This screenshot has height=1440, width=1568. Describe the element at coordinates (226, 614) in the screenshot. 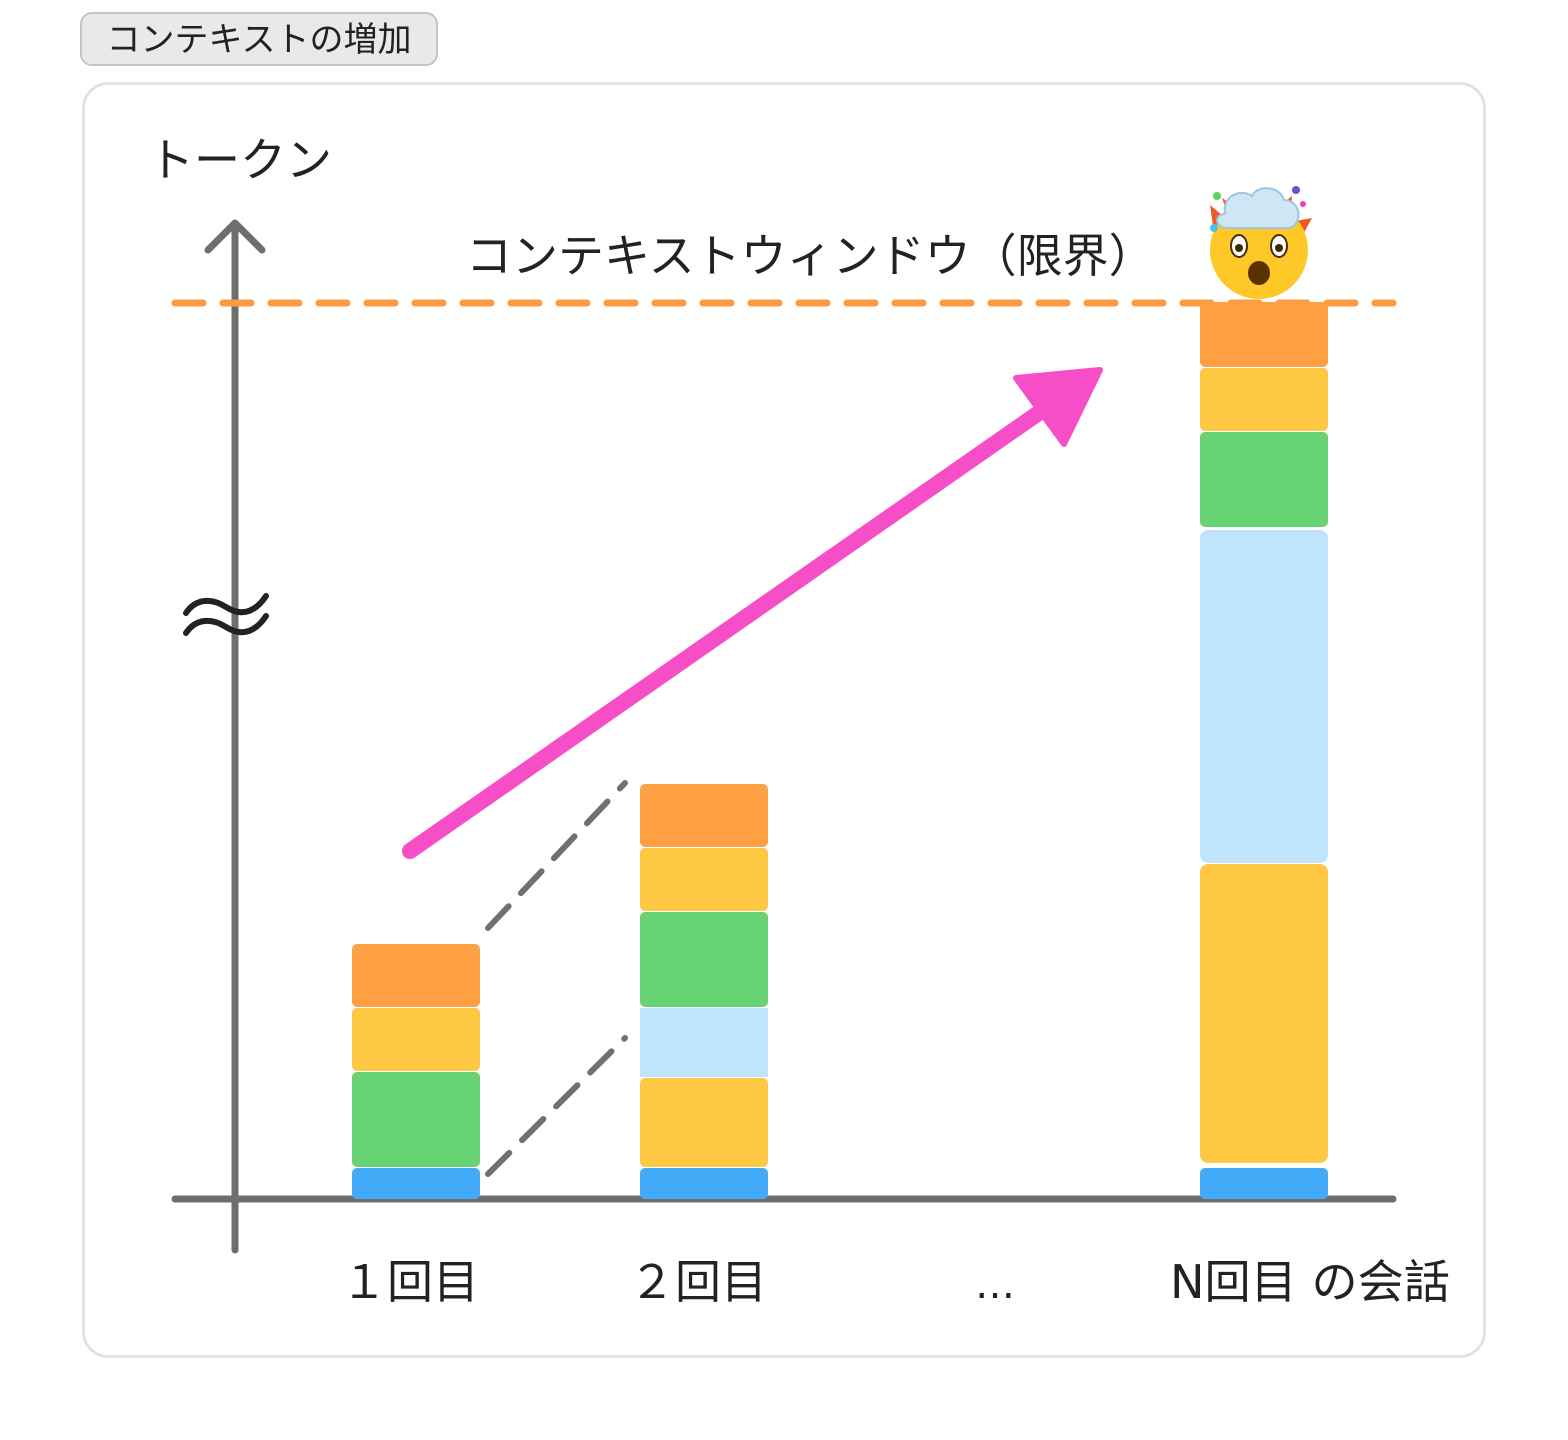

I see `axis-break-icon` at that location.